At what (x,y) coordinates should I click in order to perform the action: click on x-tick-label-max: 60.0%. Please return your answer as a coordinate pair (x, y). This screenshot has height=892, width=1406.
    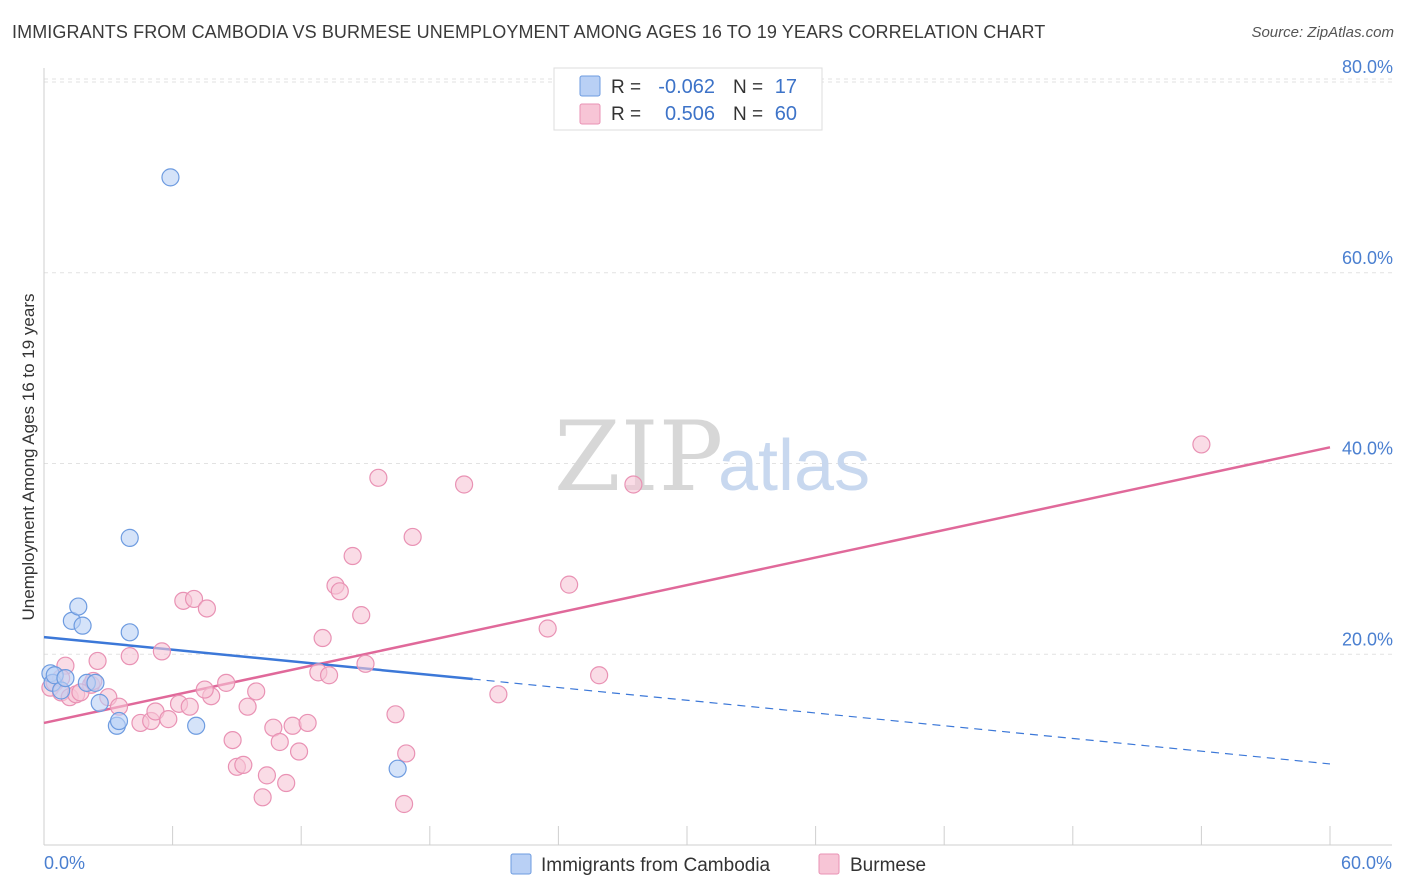
    Looking at the image, I should click on (1366, 863).